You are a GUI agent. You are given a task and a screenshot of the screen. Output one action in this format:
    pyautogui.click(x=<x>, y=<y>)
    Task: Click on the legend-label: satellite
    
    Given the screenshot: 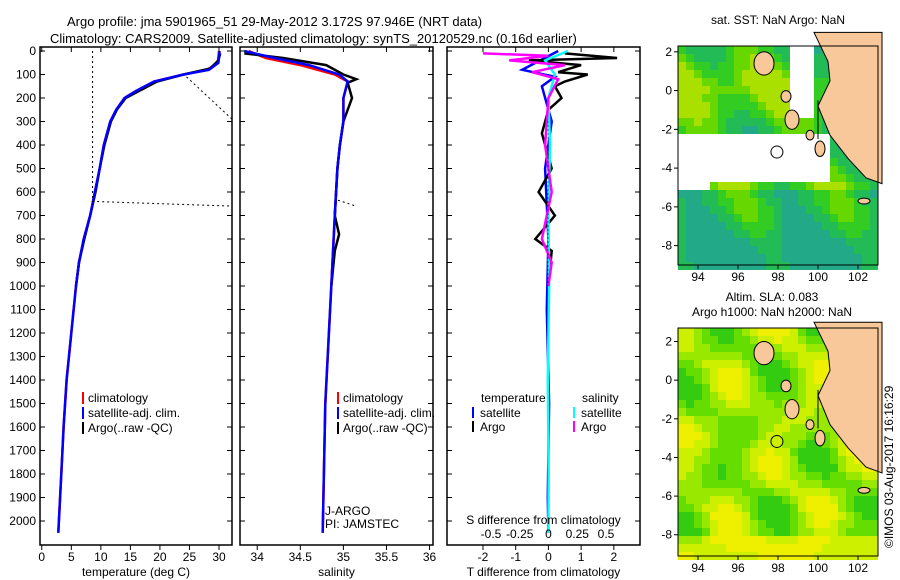 What is the action you would take?
    pyautogui.click(x=601, y=413)
    